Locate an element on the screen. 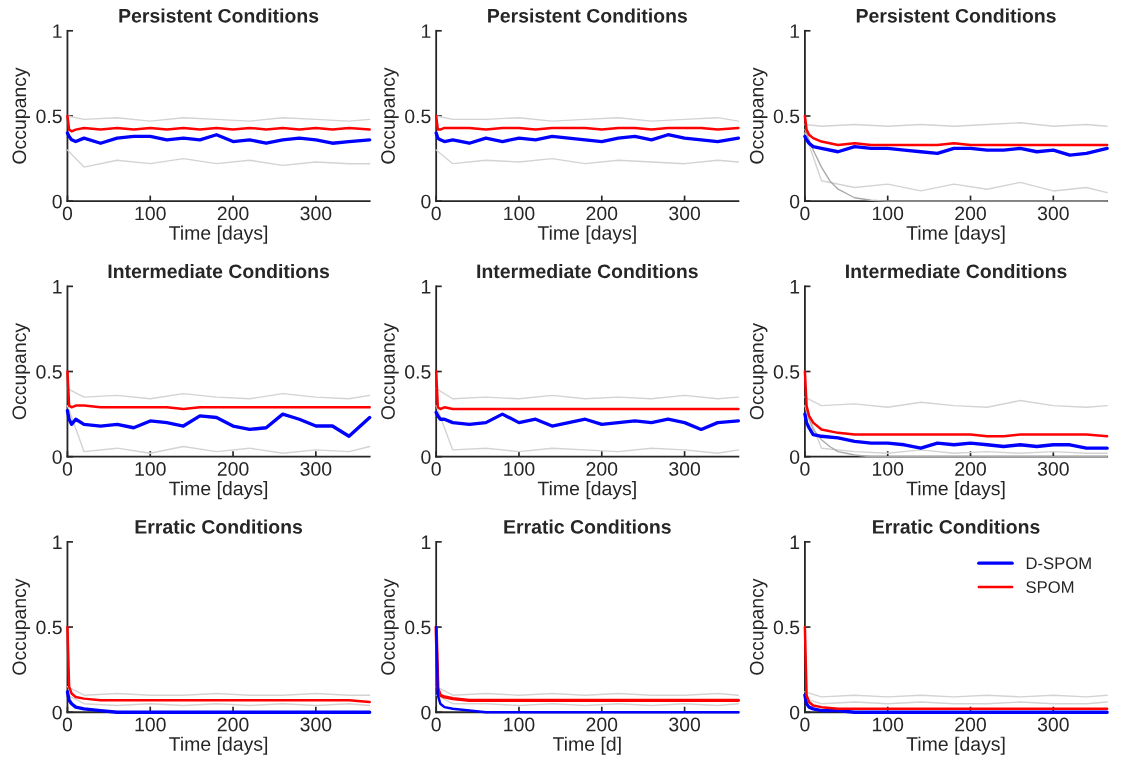 The height and width of the screenshot is (770, 1124). legend-label: D-SPOM is located at coordinates (1058, 563).